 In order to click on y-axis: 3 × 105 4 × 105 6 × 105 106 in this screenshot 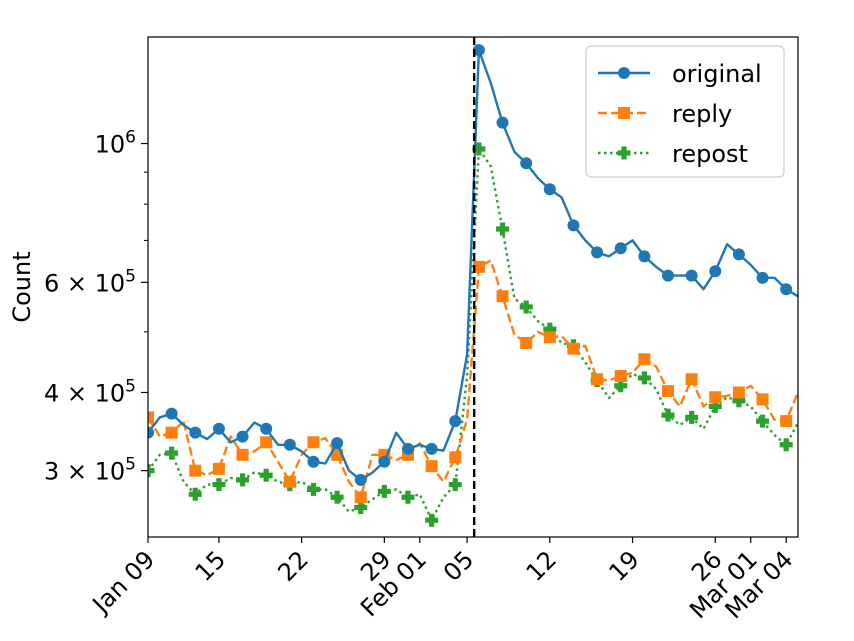, I will do `click(96, 307)`.